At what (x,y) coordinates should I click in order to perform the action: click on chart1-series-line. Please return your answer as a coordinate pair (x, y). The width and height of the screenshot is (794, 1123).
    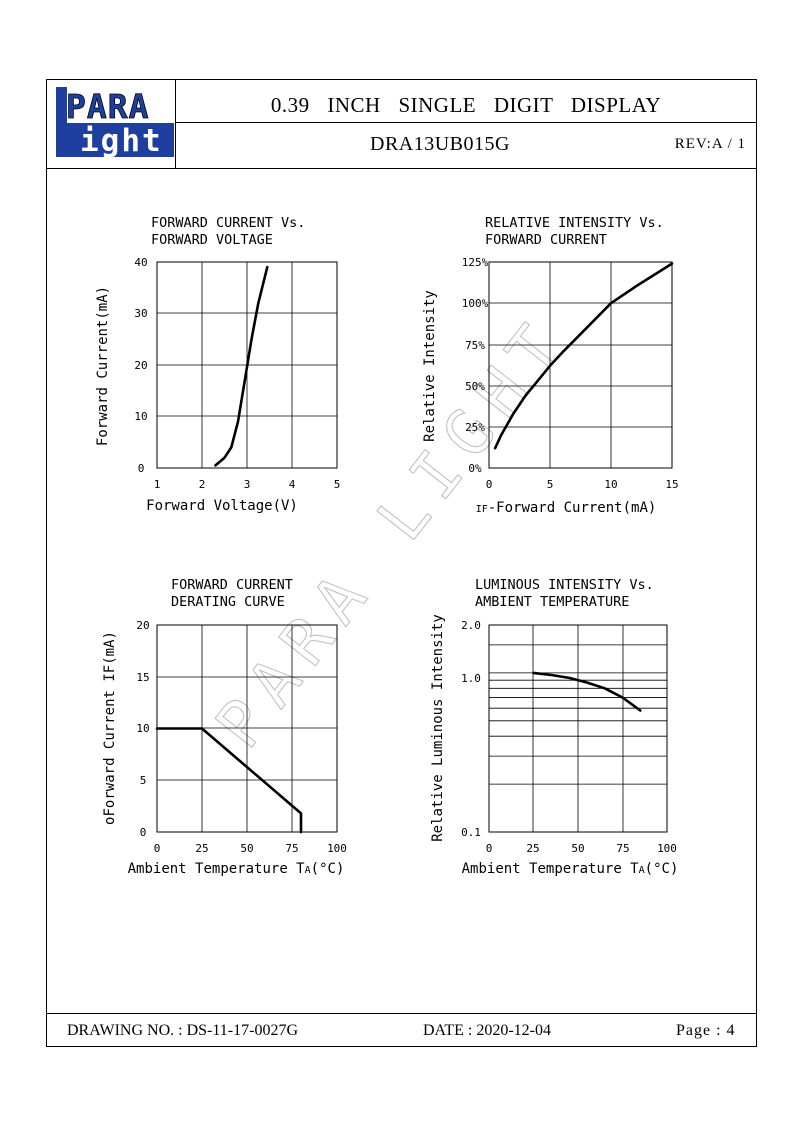
    Looking at the image, I should click on (241, 366).